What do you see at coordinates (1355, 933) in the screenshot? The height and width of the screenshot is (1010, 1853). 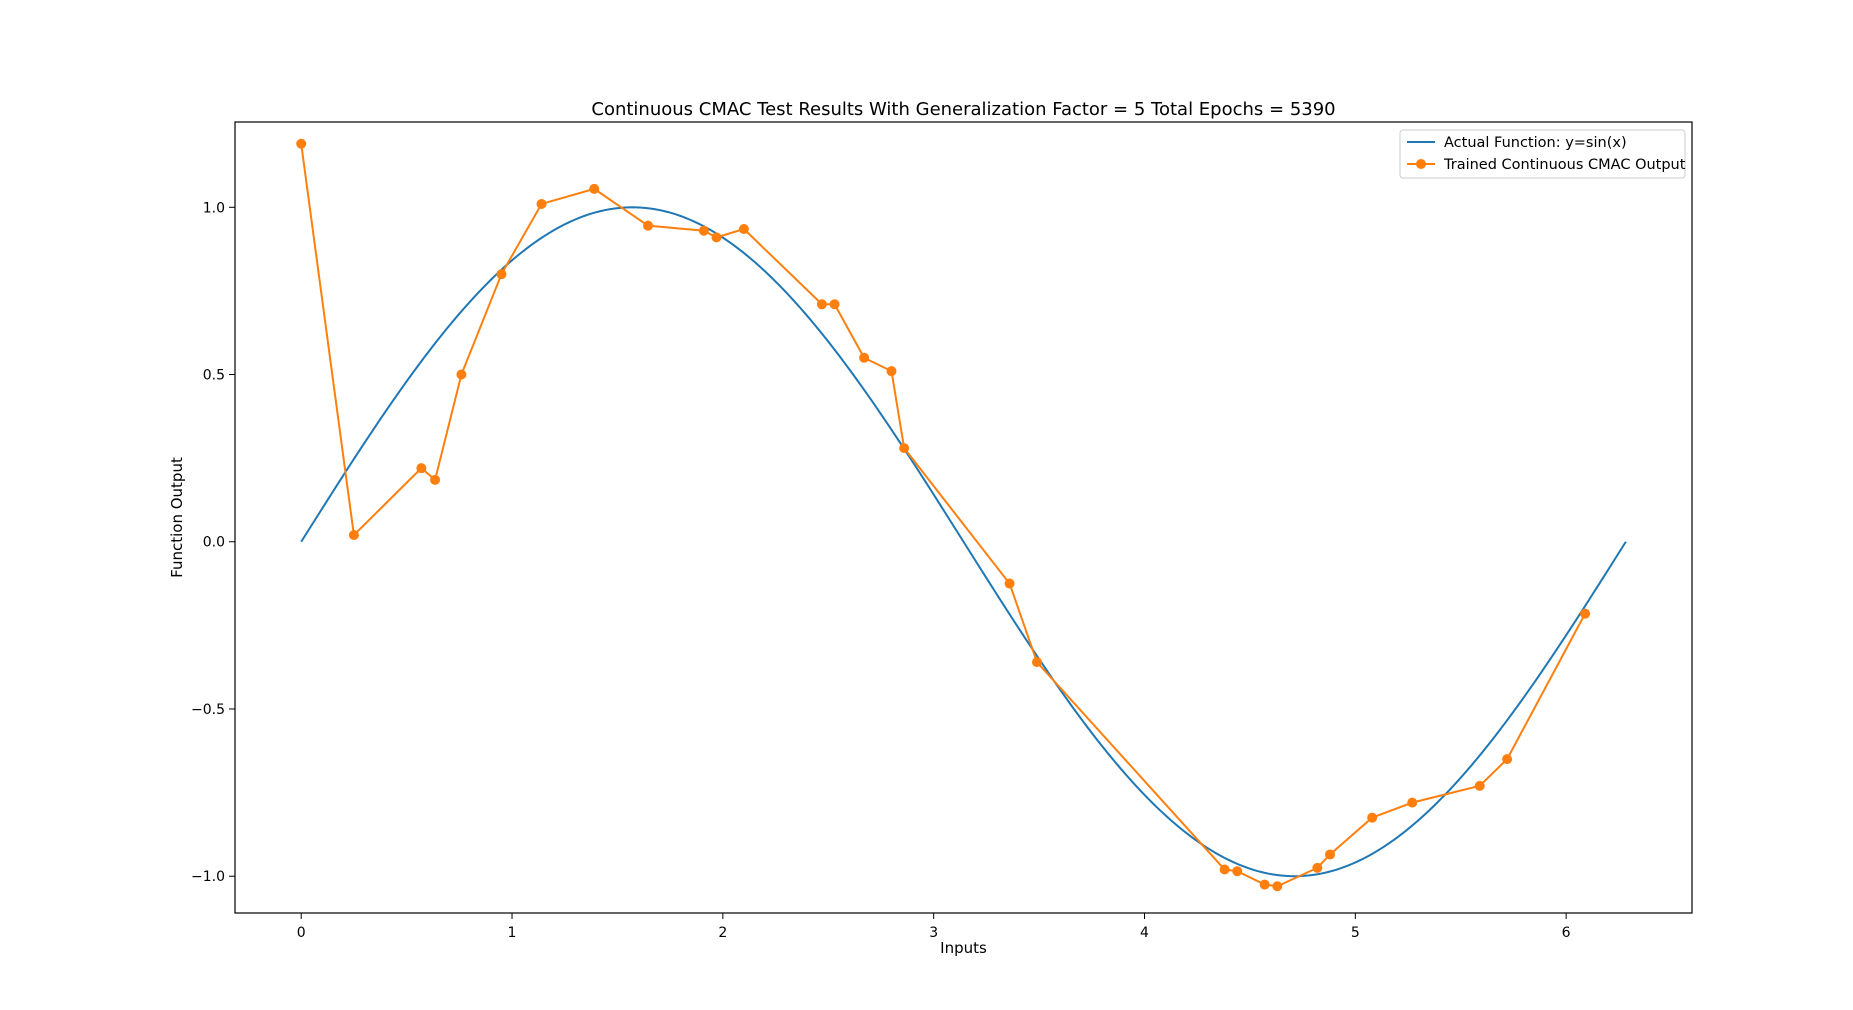 I see `x-tick-label-5: 5` at bounding box center [1355, 933].